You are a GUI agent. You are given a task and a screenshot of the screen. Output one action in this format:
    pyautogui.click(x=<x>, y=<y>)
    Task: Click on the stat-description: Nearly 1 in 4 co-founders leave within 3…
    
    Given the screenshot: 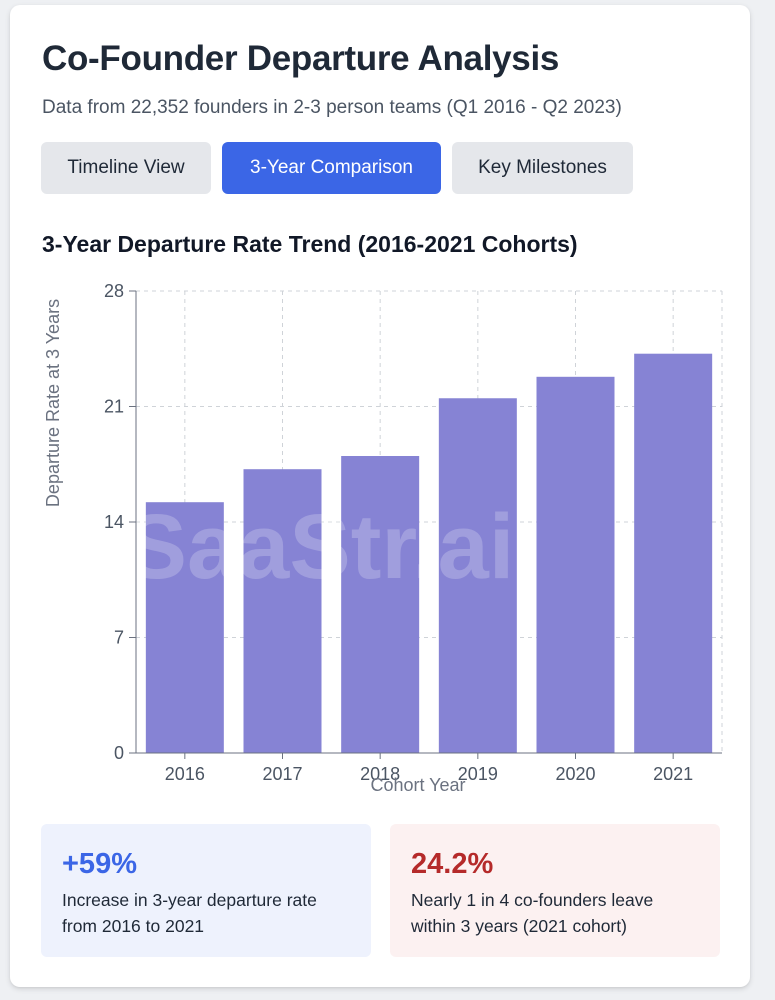 What is the action you would take?
    pyautogui.click(x=532, y=913)
    